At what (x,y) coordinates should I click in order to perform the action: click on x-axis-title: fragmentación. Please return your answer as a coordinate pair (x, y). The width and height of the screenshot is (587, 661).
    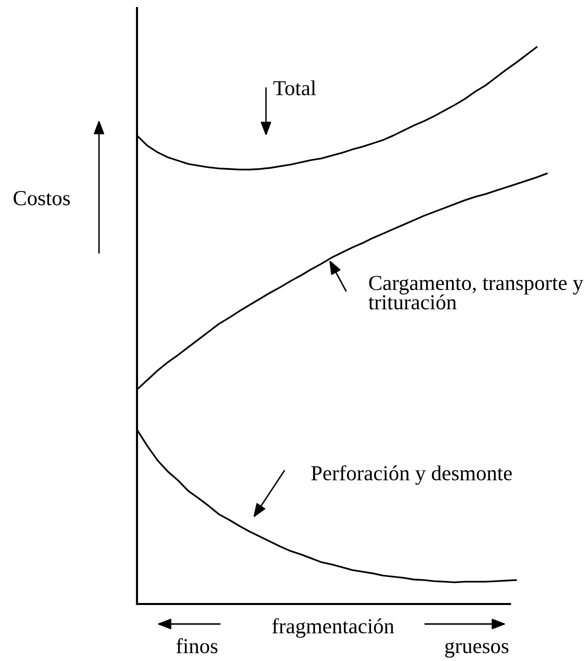
    Looking at the image, I should click on (333, 628).